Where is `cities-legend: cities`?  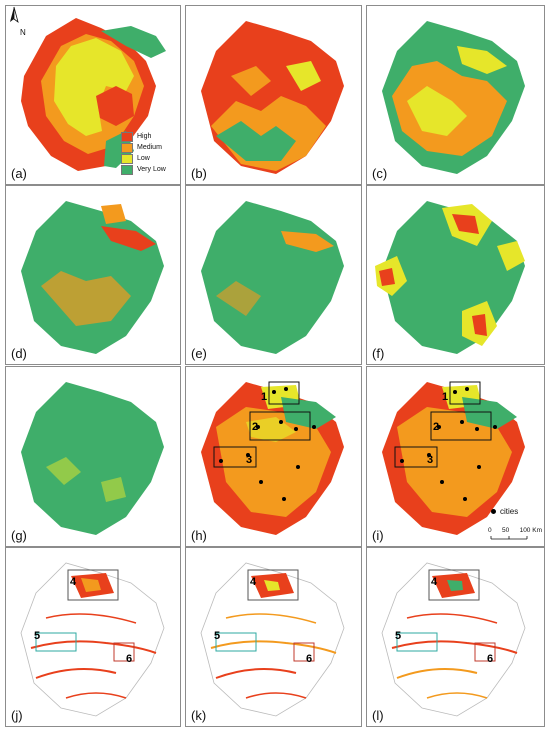 cities-legend: cities is located at coordinates (504, 511).